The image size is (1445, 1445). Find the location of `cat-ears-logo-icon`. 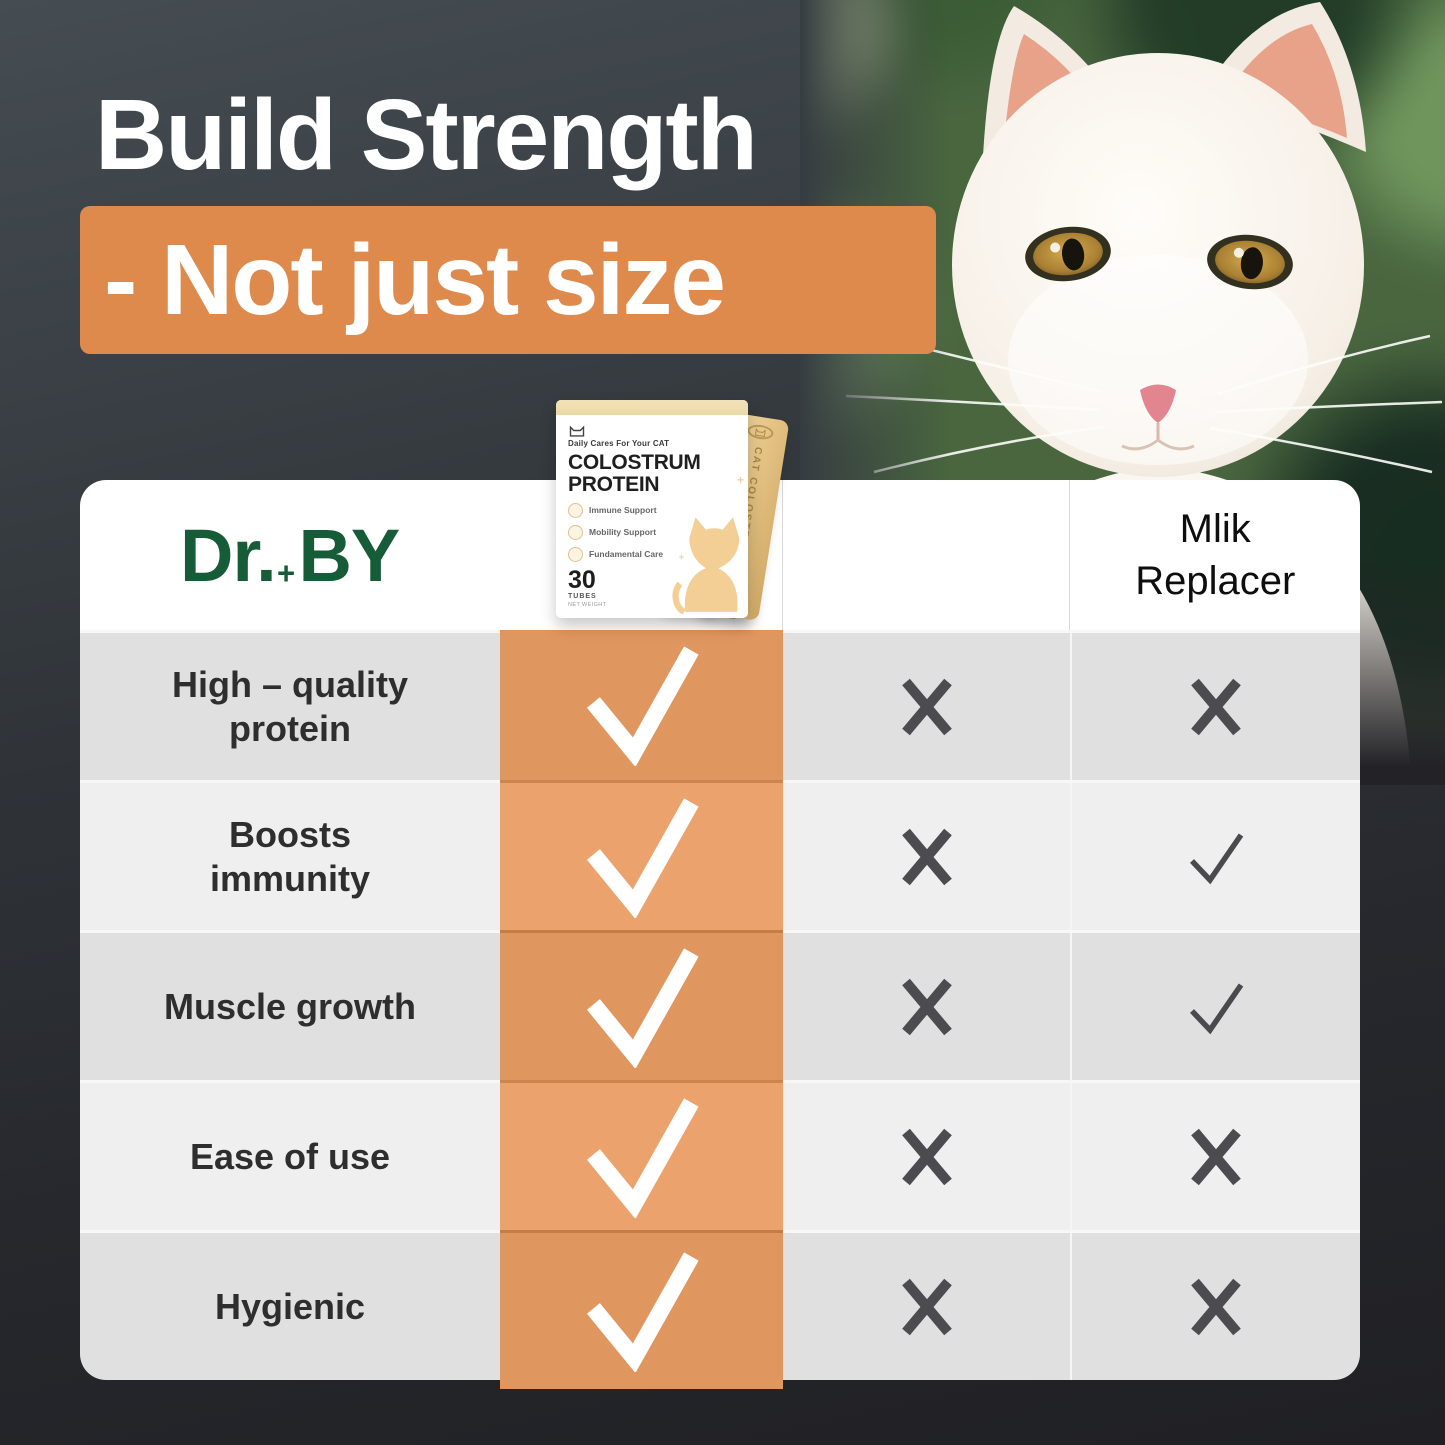

cat-ears-logo-icon is located at coordinates (577, 431).